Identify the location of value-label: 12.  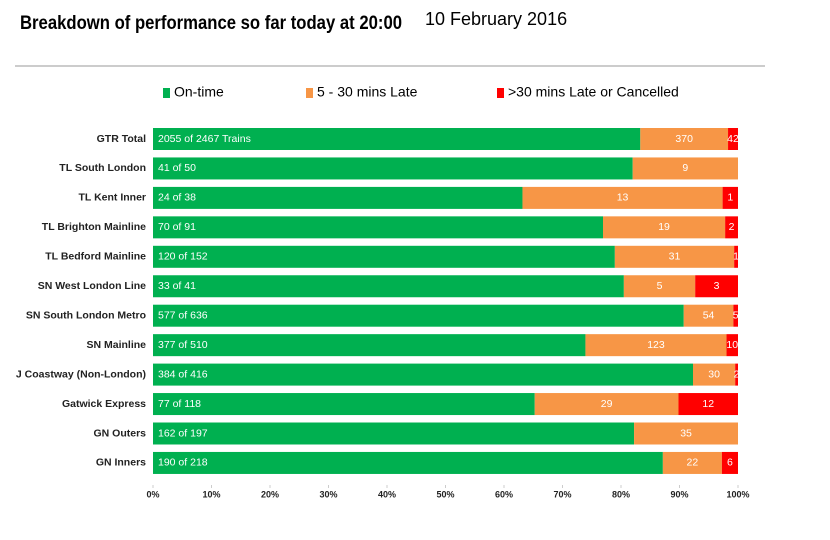
(708, 404).